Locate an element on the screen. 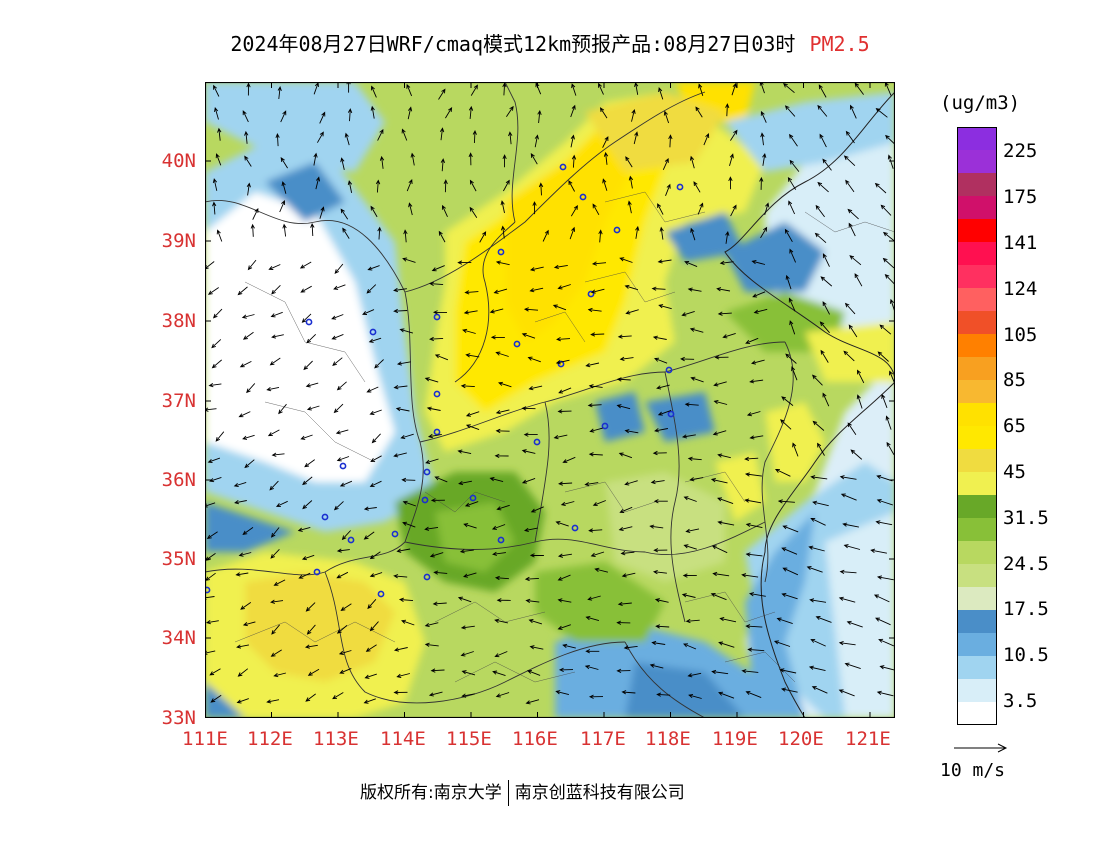 The width and height of the screenshot is (1100, 850). lat-label-37n: 37N is located at coordinates (178, 401).